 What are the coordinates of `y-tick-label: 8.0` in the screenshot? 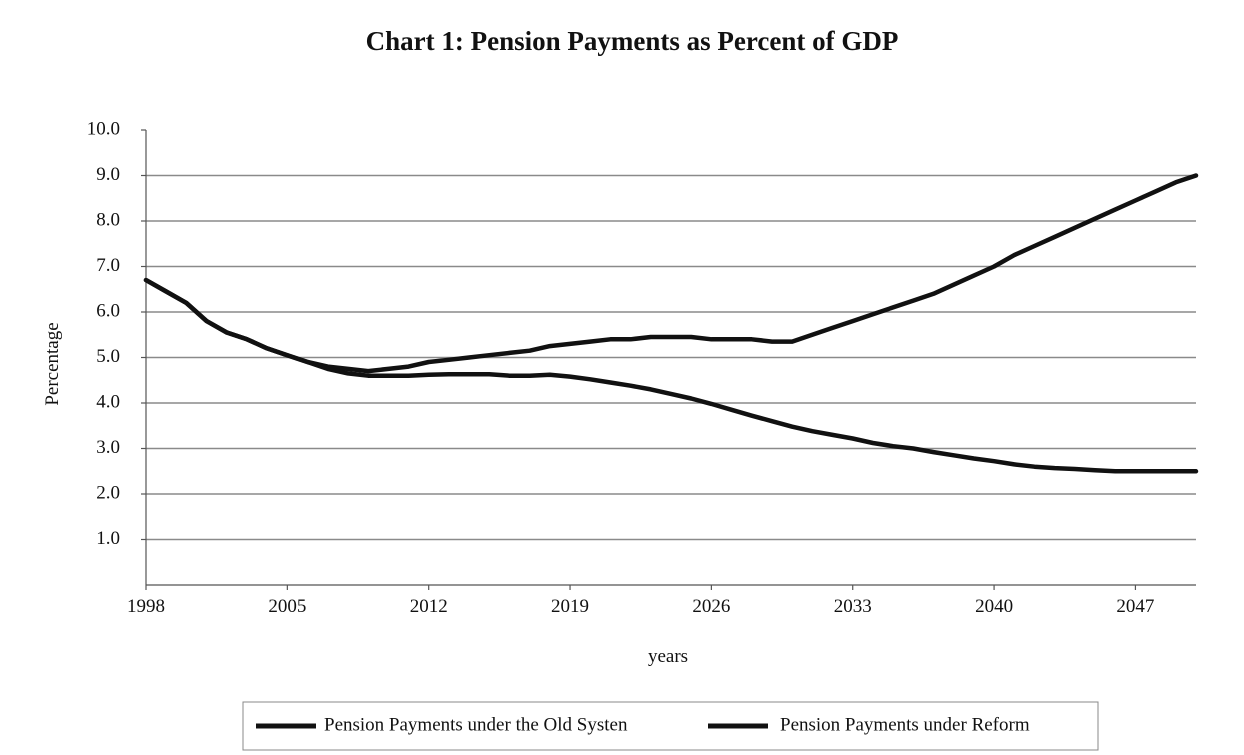 It's located at (108, 219).